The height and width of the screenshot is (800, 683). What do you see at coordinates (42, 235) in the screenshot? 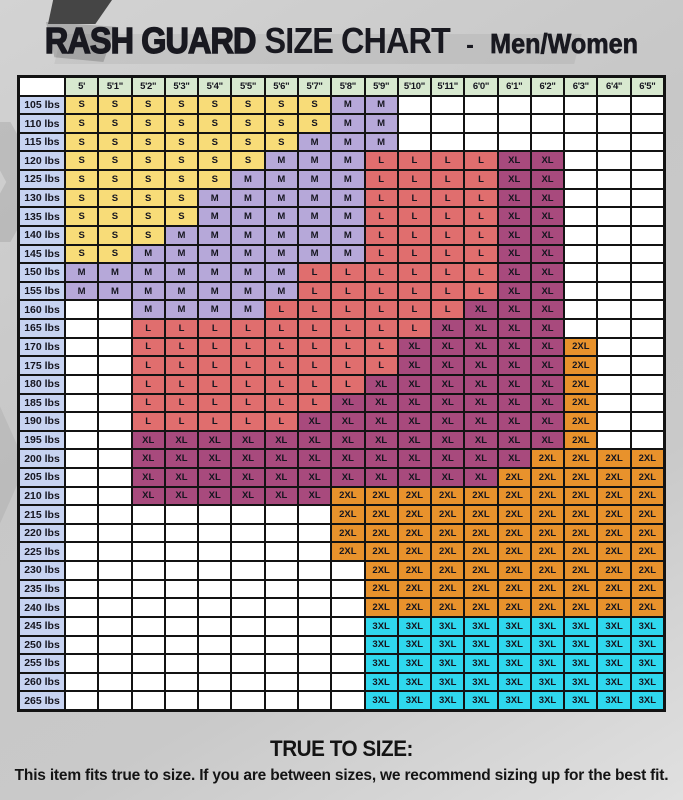
I see `weight-label: 140 lbs` at bounding box center [42, 235].